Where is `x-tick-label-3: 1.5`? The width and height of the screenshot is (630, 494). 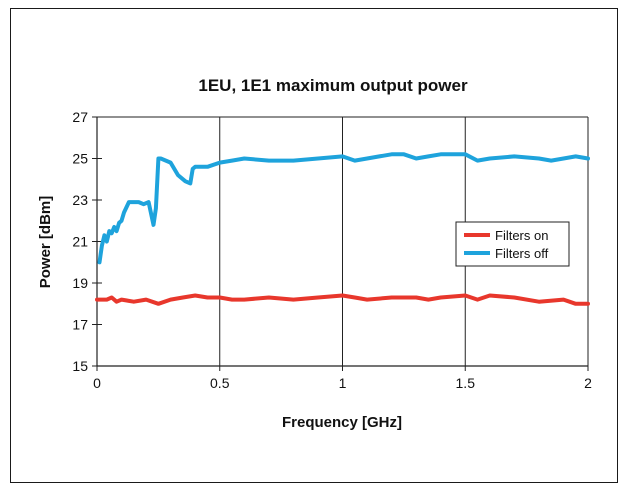 x-tick-label-3: 1.5 is located at coordinates (466, 383).